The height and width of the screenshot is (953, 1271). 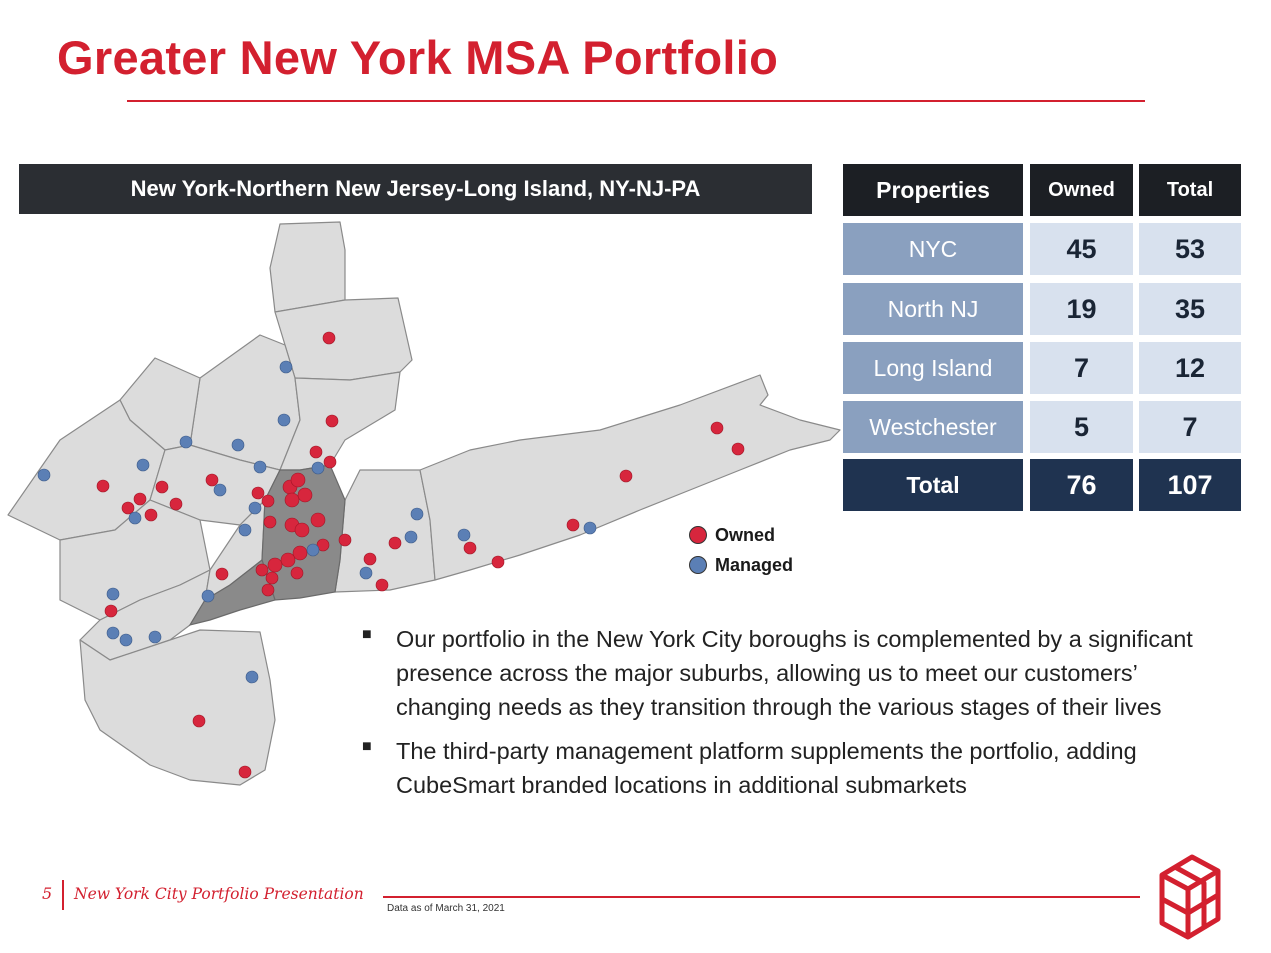 What do you see at coordinates (698, 535) in the screenshot?
I see `owned-dot-icon` at bounding box center [698, 535].